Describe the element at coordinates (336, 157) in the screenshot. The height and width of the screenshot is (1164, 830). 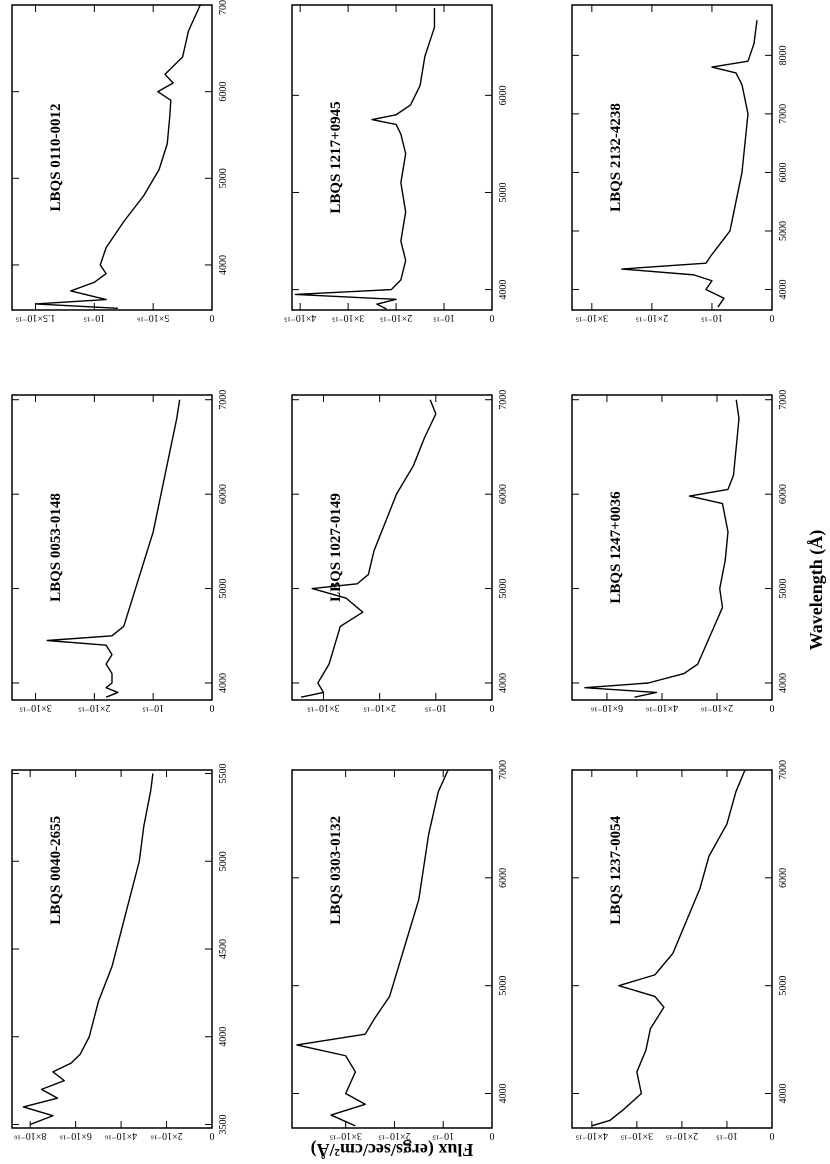
I see `panel-title: LBQS 1217+0945` at that location.